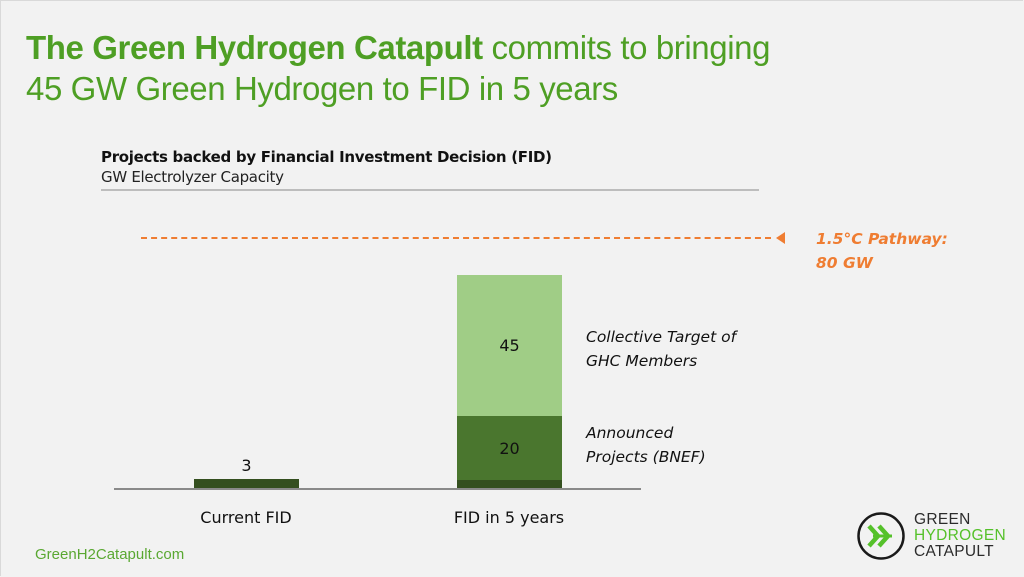 Image resolution: width=1024 pixels, height=577 pixels. I want to click on footer-website-link: GreenH2Catapult.com, so click(110, 554).